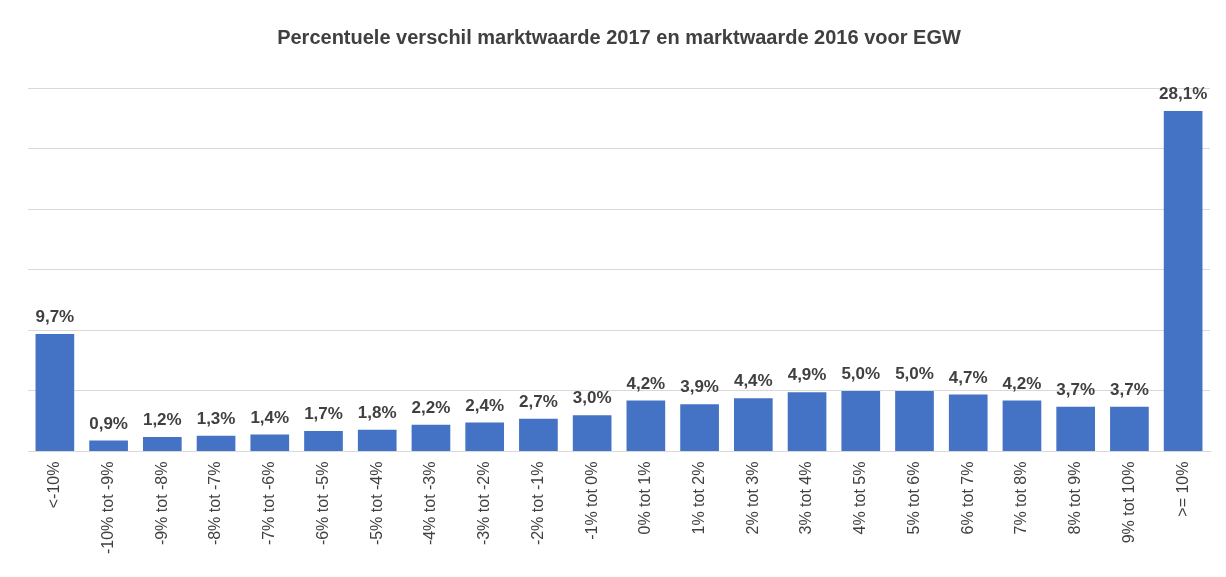 This screenshot has width=1226, height=577. Describe the element at coordinates (322, 503) in the screenshot. I see `x-tick-label: -6% tot -5%` at that location.